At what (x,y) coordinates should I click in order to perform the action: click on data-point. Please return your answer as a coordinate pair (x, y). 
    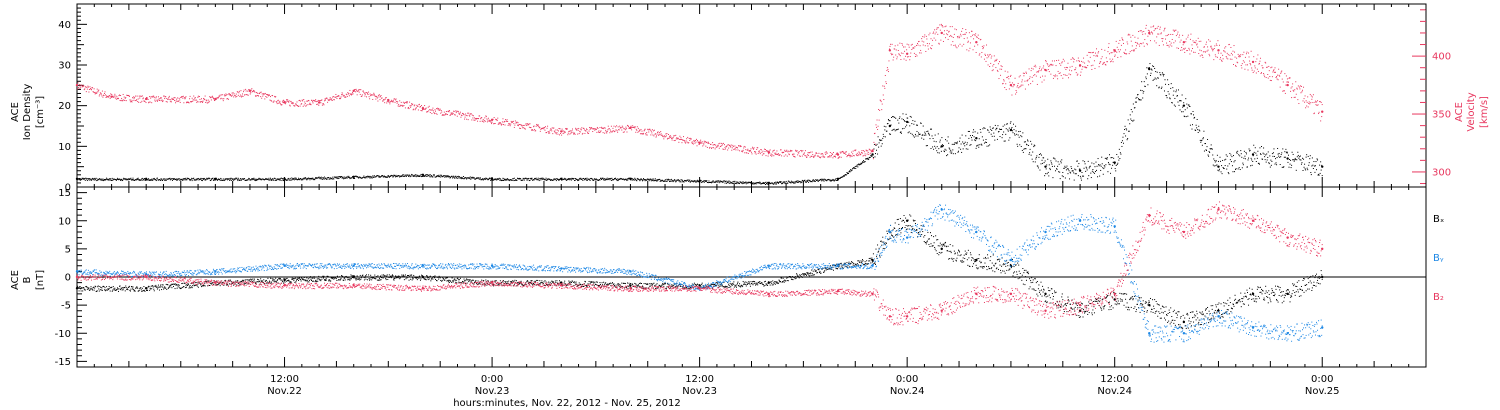
    Looking at the image, I should click on (941, 33).